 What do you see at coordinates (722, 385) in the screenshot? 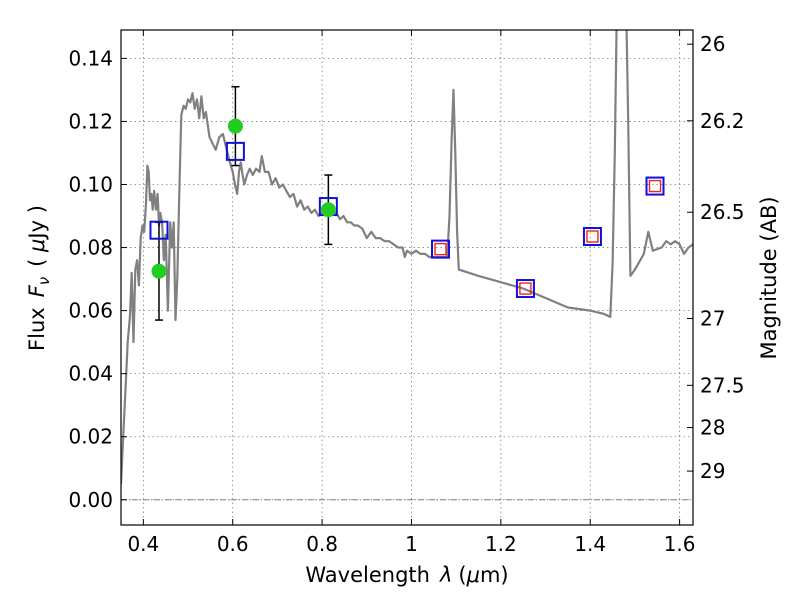
I see `magnitude-tick-label: 27.5` at bounding box center [722, 385].